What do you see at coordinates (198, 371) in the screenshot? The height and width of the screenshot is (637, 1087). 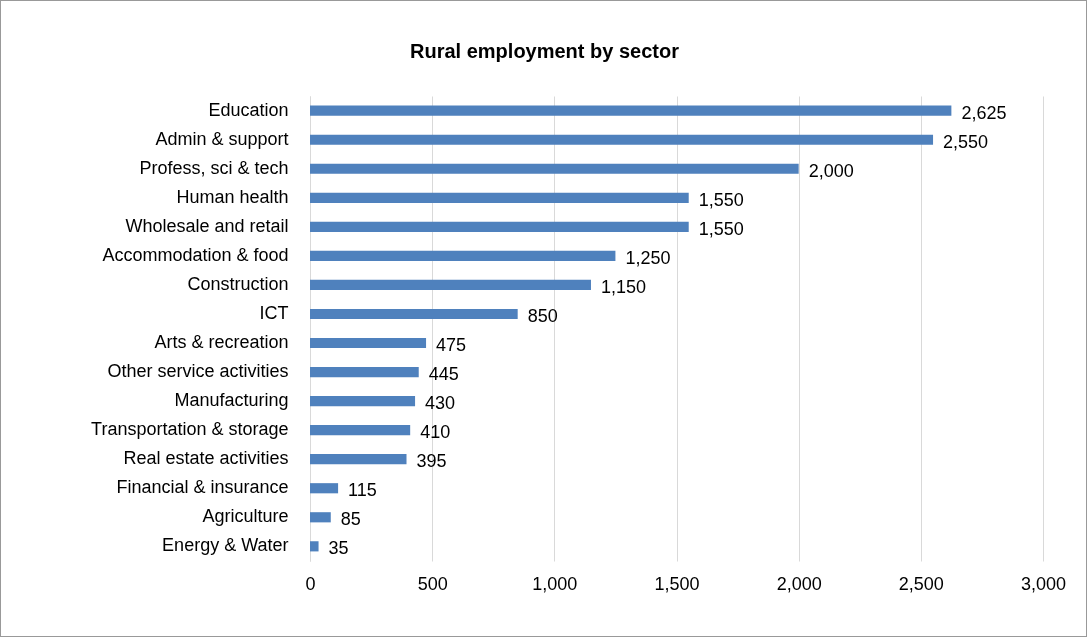 I see `y-tick-label: Other service activities` at bounding box center [198, 371].